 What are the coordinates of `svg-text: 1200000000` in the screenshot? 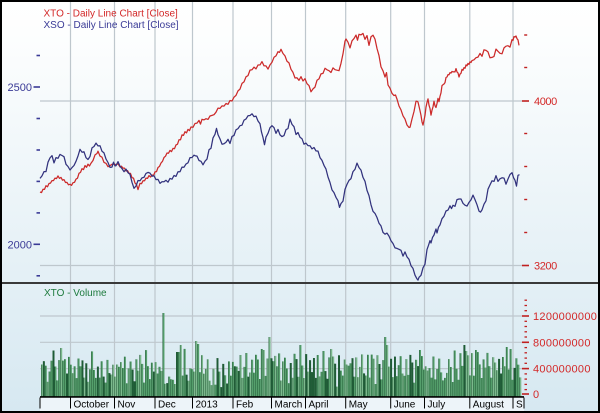 It's located at (565, 317).